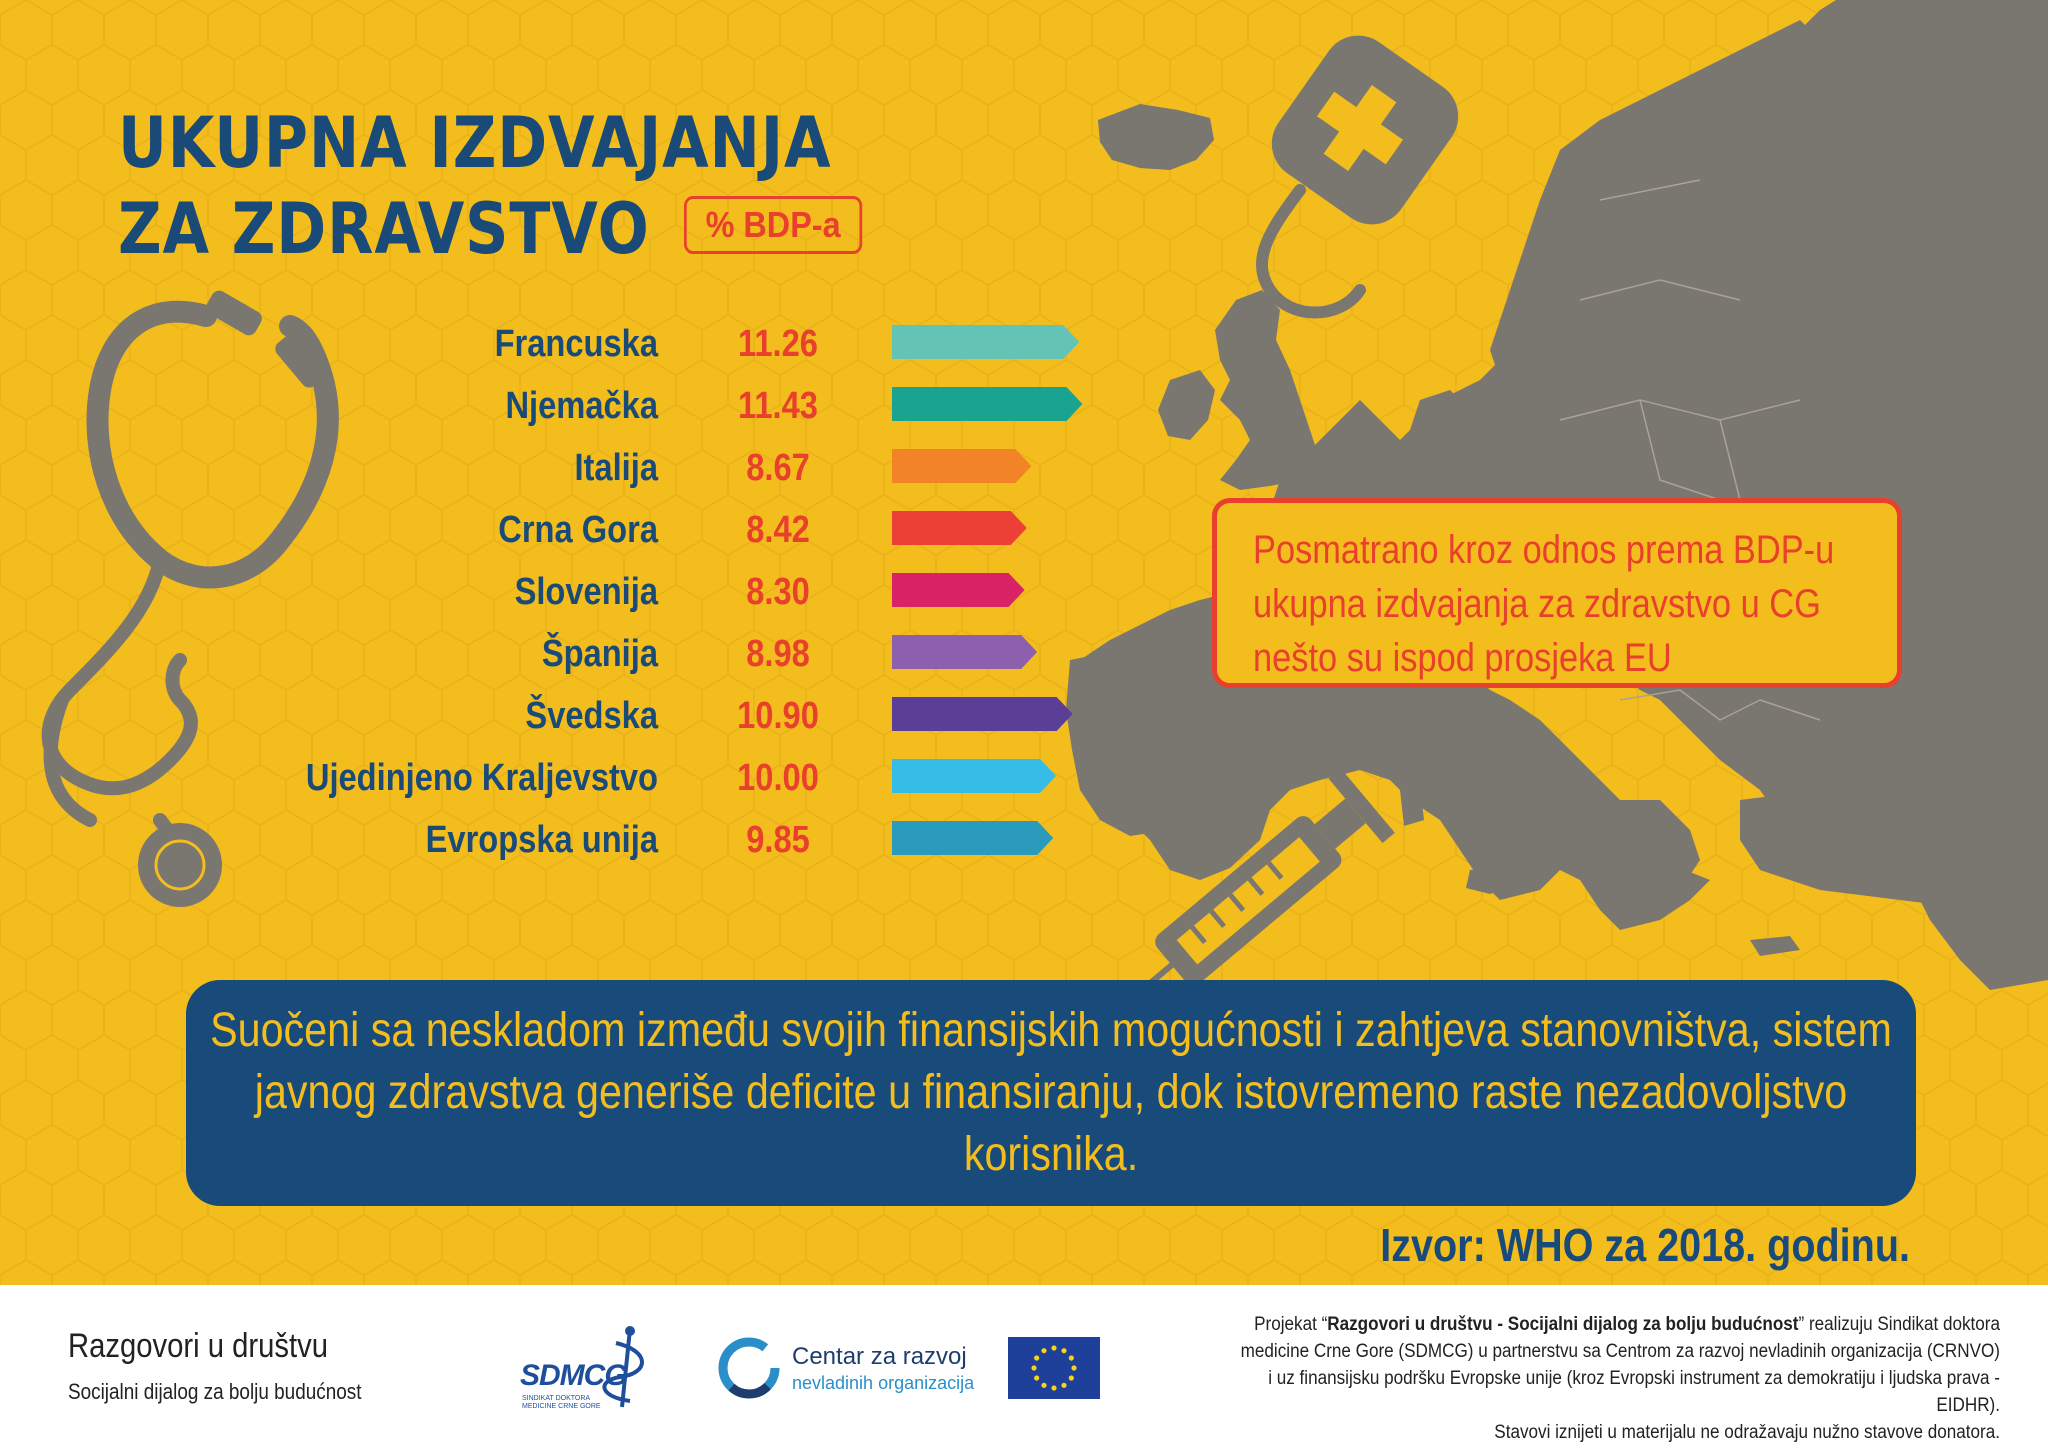  Describe the element at coordinates (778, 343) in the screenshot. I see `value-label: 11.26` at that location.